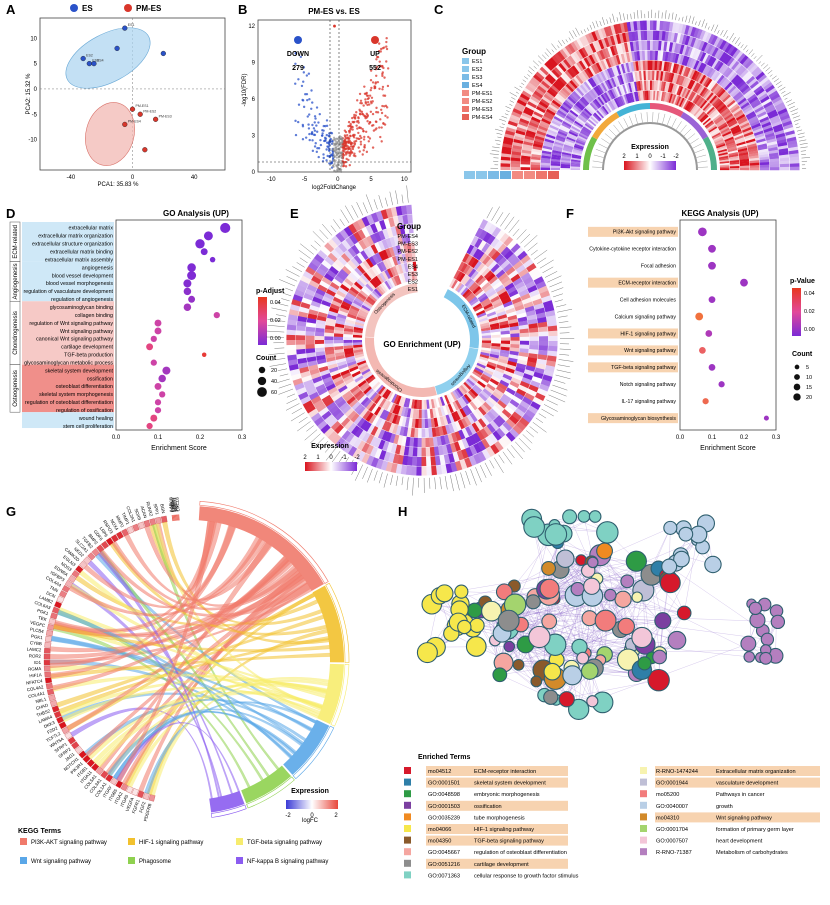 This screenshot has height=905, width=830. Describe the element at coordinates (601, 614) in the screenshot. I see `h-network` at that location.